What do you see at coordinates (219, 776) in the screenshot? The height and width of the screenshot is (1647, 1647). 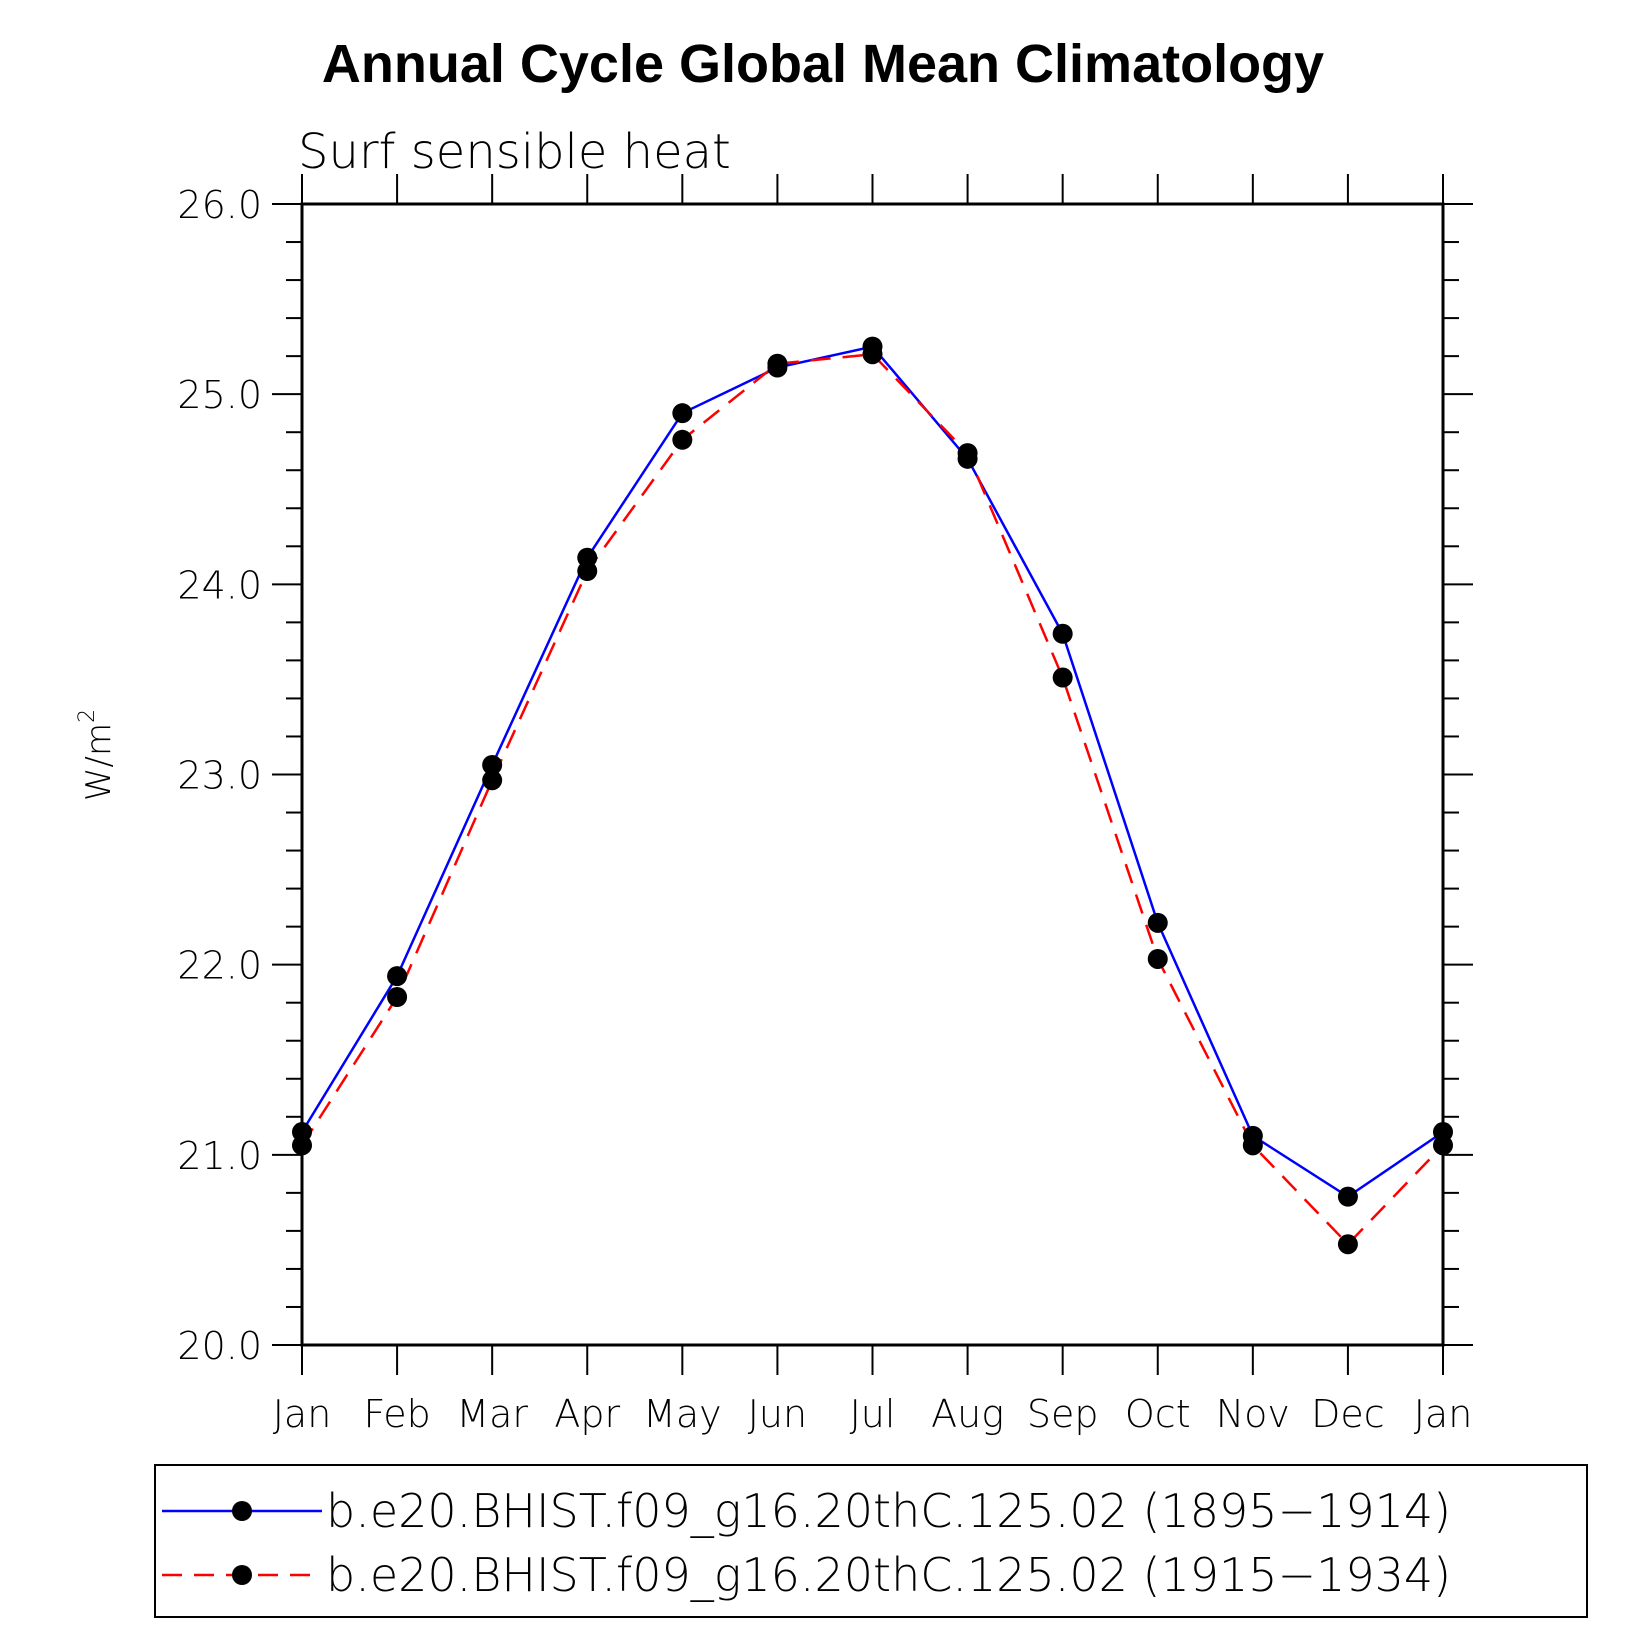 I see `y-tick-label: 23.0` at bounding box center [219, 776].